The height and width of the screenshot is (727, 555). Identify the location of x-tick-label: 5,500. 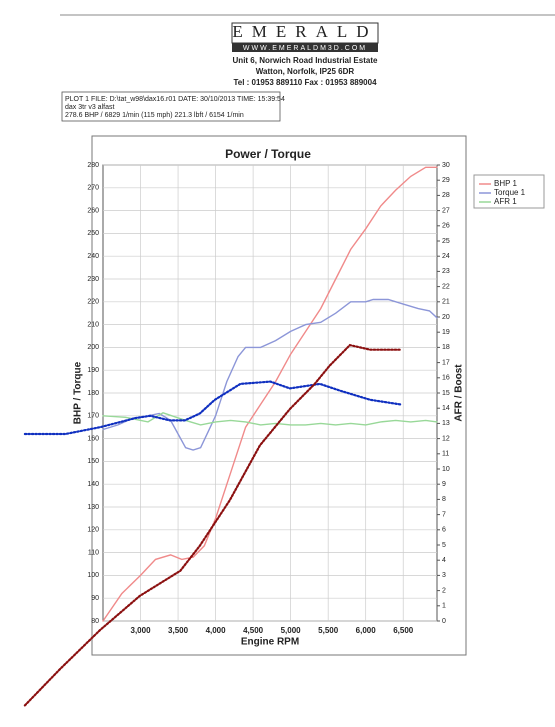
(328, 630).